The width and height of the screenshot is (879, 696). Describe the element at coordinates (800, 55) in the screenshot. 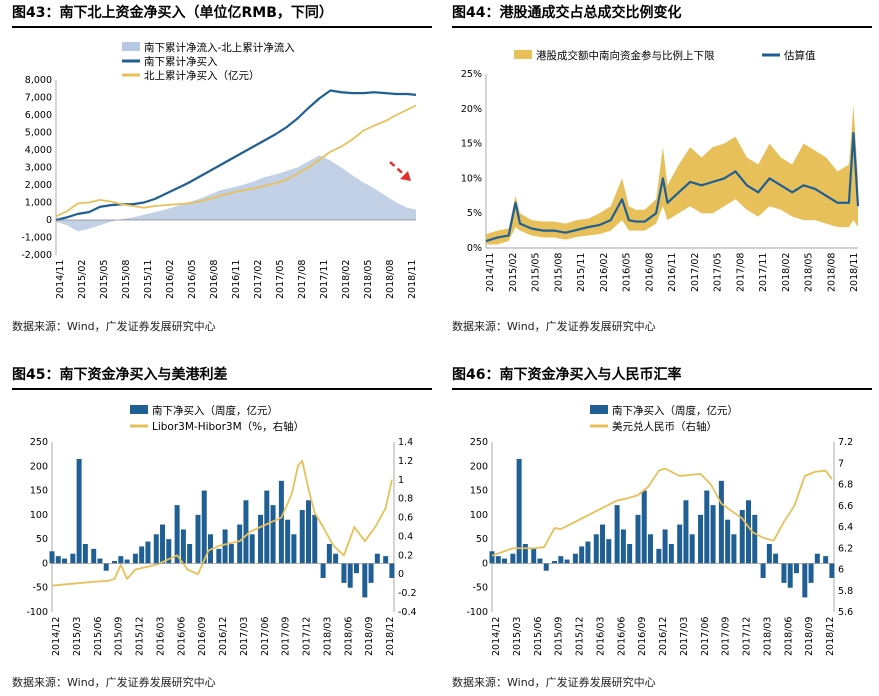

I see `legend-label: 估算值` at that location.